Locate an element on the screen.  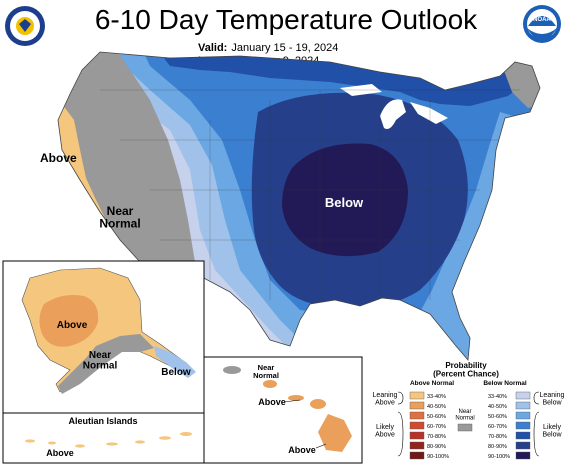
legend-below-range: 60-70% is located at coordinates (497, 427).